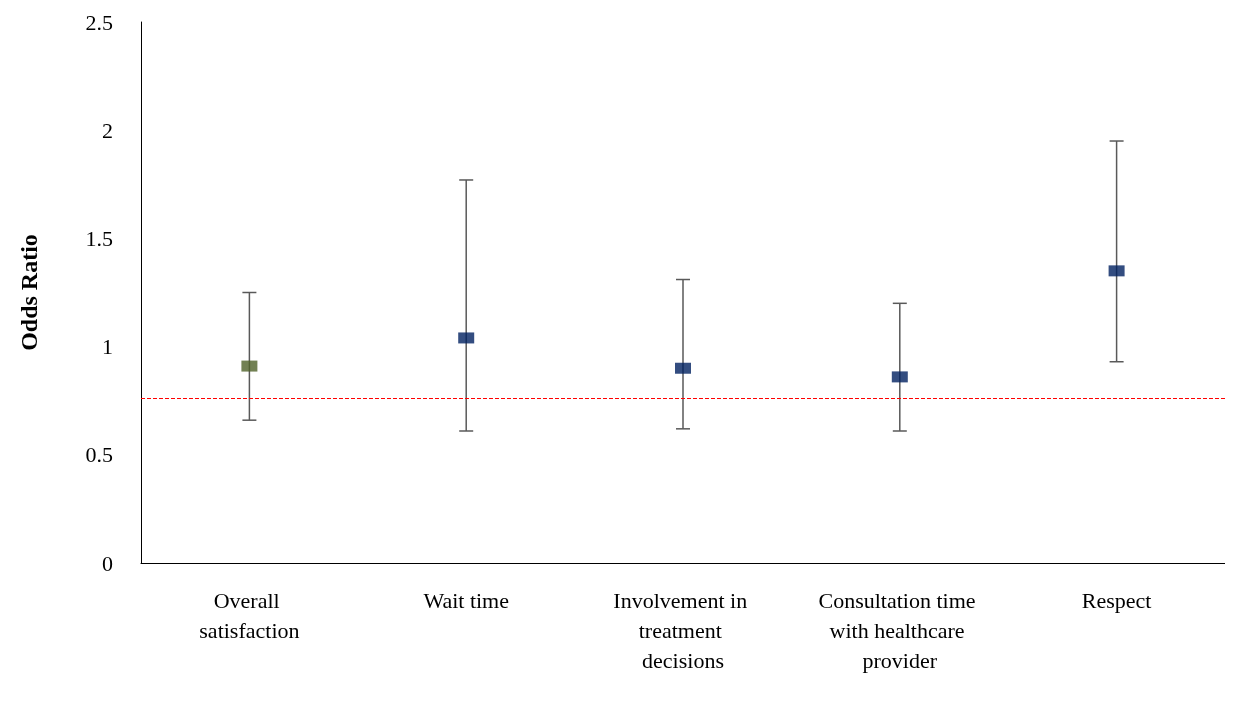 Image resolution: width=1233 pixels, height=725 pixels. What do you see at coordinates (900, 630) in the screenshot?
I see `x-tick-label: Consultation time with healthcare provider` at bounding box center [900, 630].